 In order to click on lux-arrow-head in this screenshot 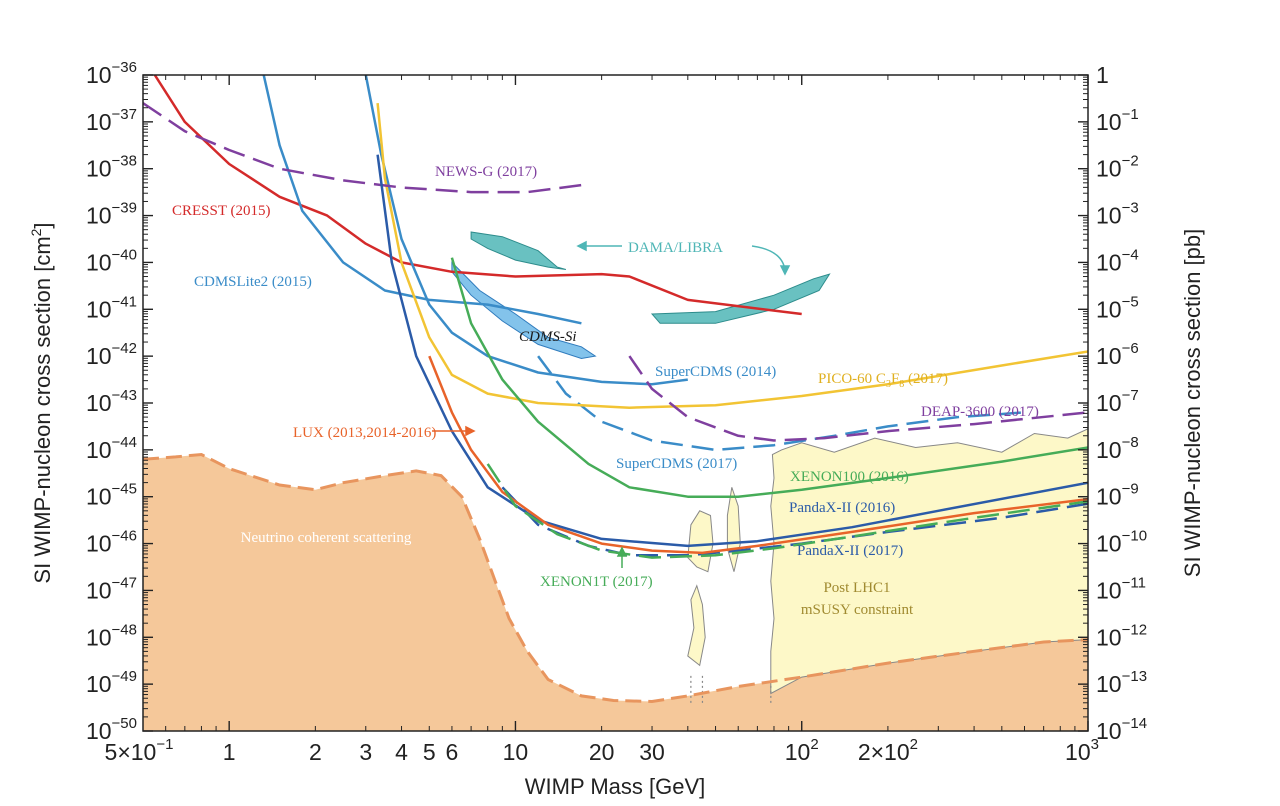, I will do `click(470, 431)`.